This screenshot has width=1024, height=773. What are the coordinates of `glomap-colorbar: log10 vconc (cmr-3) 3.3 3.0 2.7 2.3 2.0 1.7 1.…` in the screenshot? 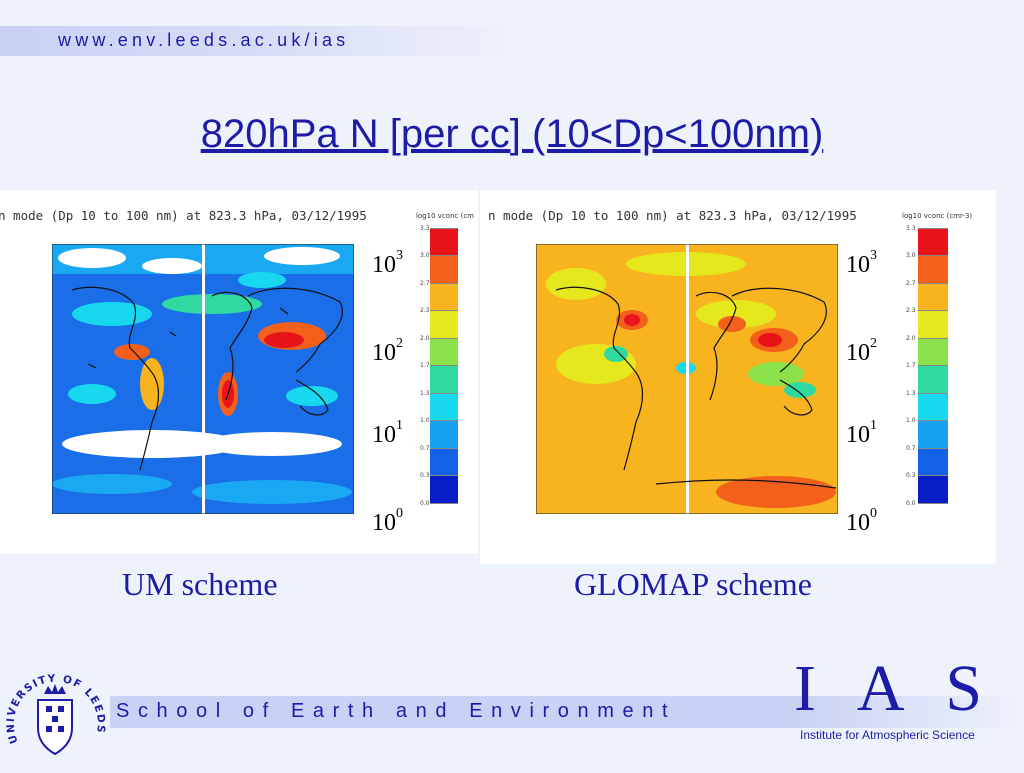 It's located at (937, 371).